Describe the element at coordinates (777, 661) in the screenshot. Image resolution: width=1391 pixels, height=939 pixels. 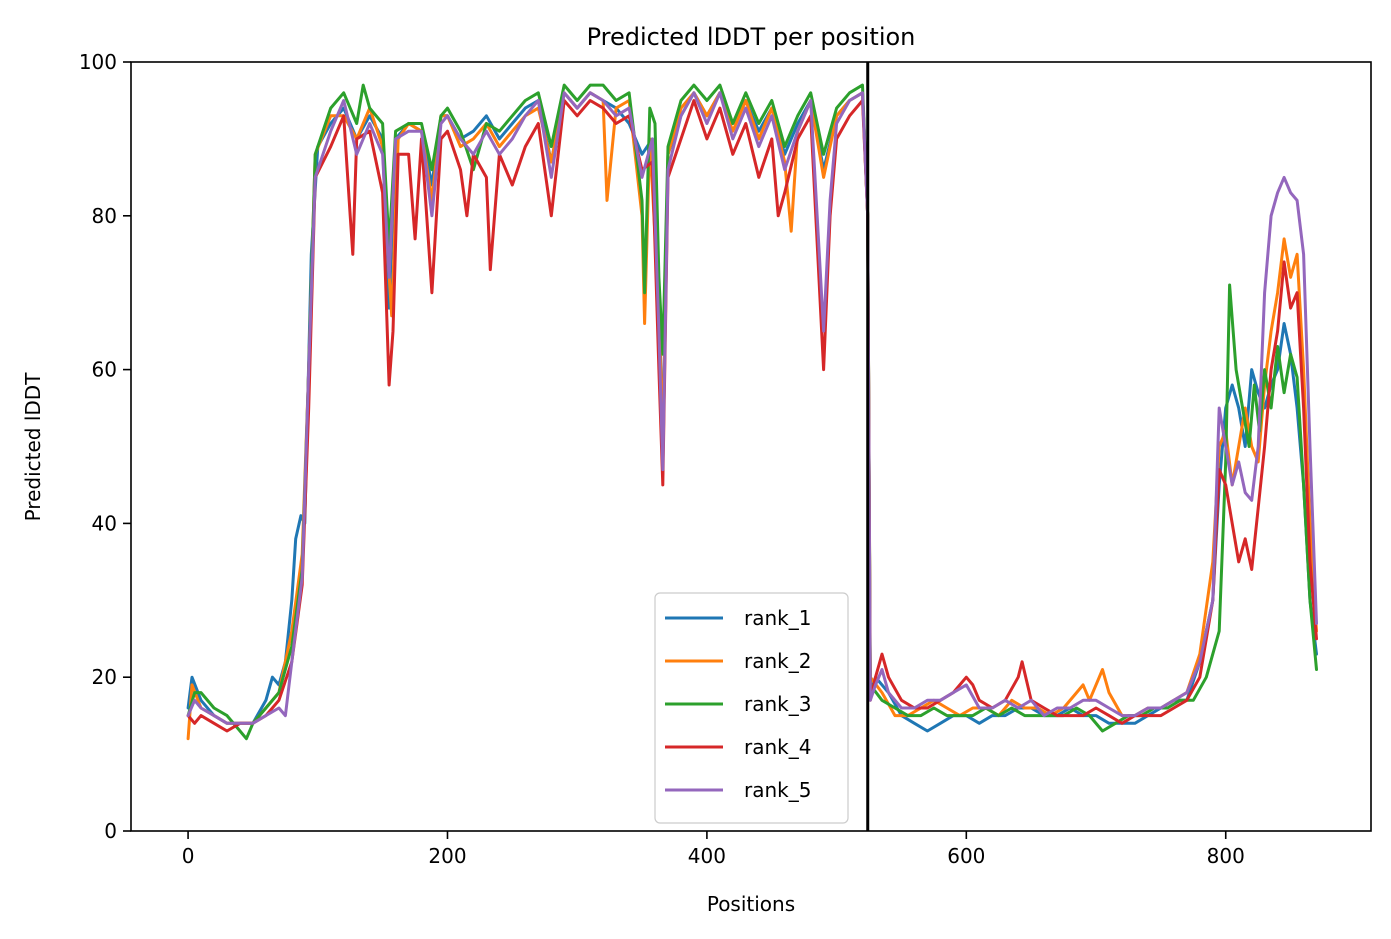
I see `legend-label-rank-2: rank_2` at that location.